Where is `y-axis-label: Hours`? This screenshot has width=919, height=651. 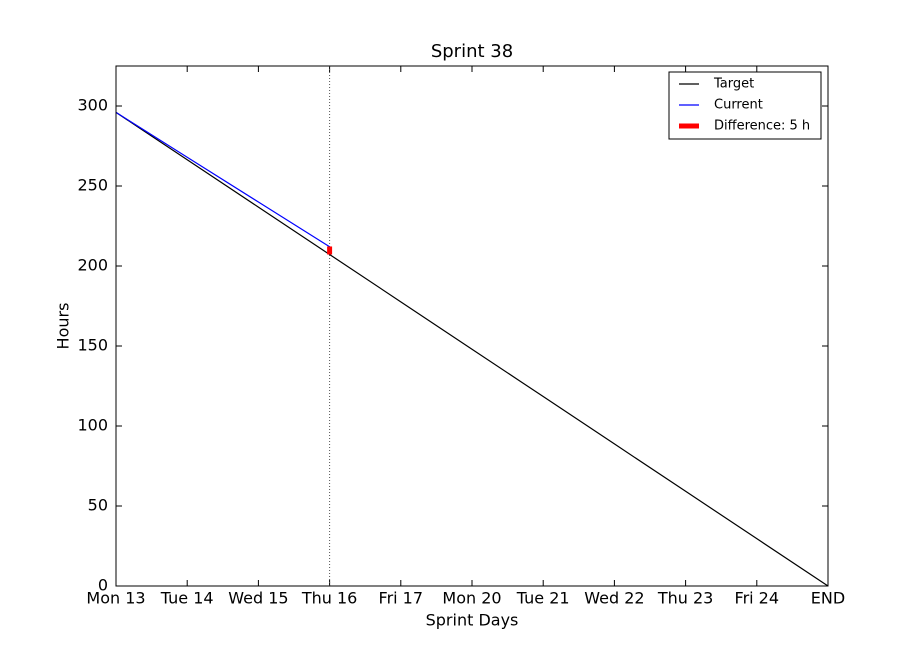 y-axis-label: Hours is located at coordinates (63, 326).